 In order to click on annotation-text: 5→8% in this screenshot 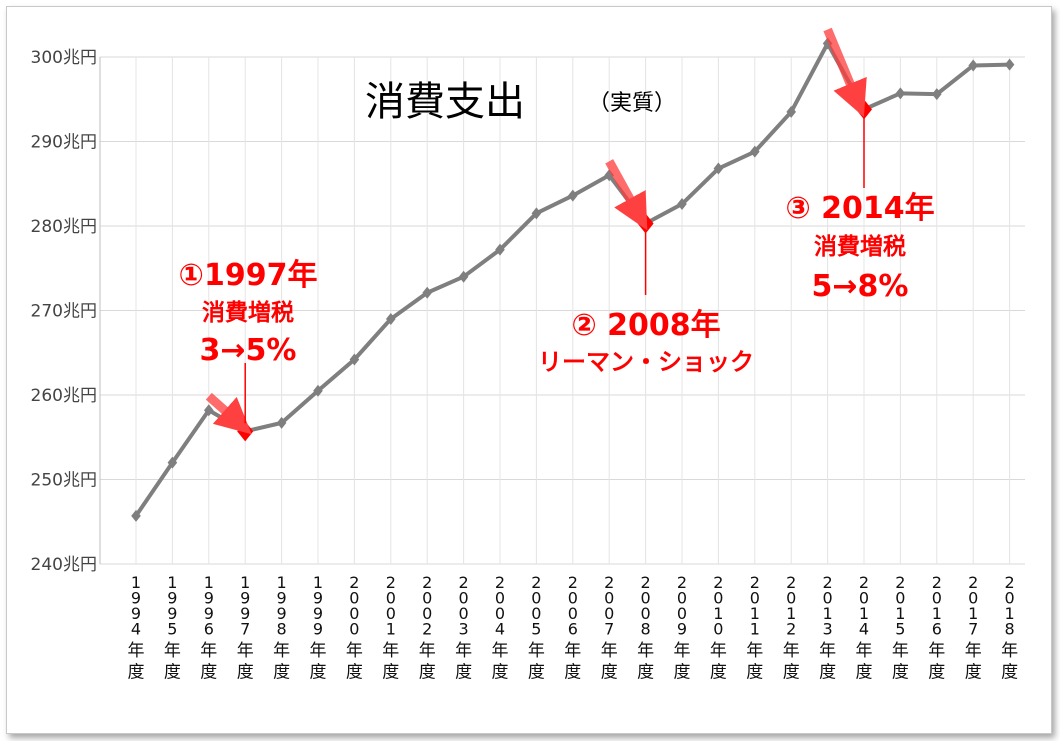, I will do `click(860, 286)`.